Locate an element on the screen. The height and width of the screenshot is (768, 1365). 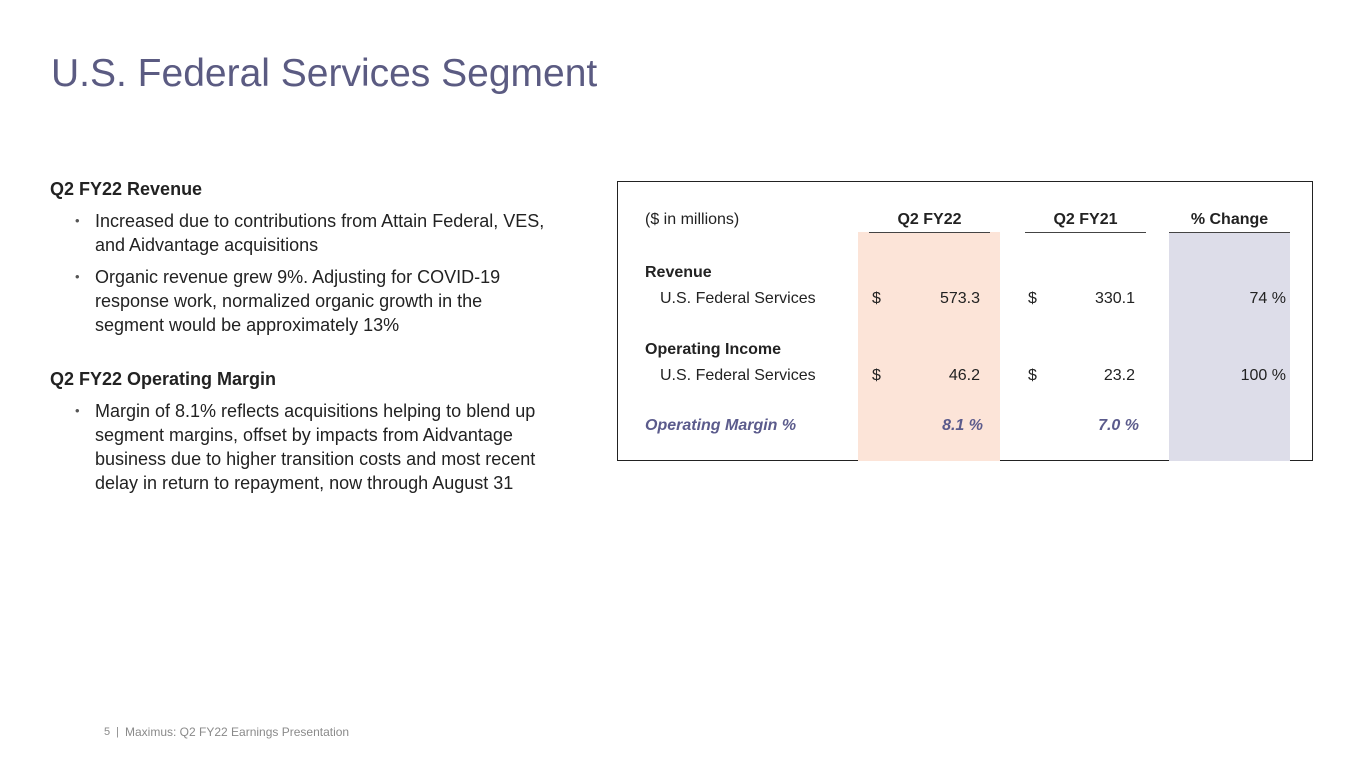
value: 573.3 is located at coordinates (959, 298).